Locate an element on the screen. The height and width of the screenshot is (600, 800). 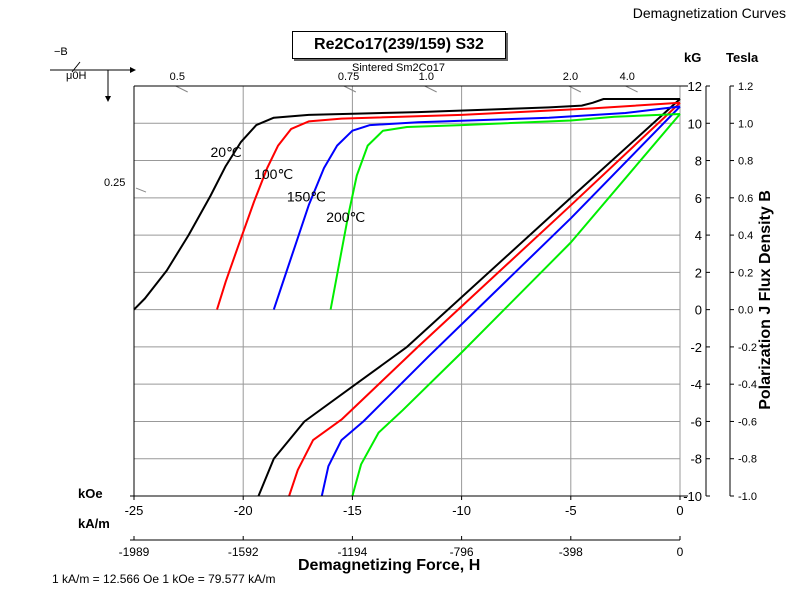
symbol-B: −B is located at coordinates (61, 52).